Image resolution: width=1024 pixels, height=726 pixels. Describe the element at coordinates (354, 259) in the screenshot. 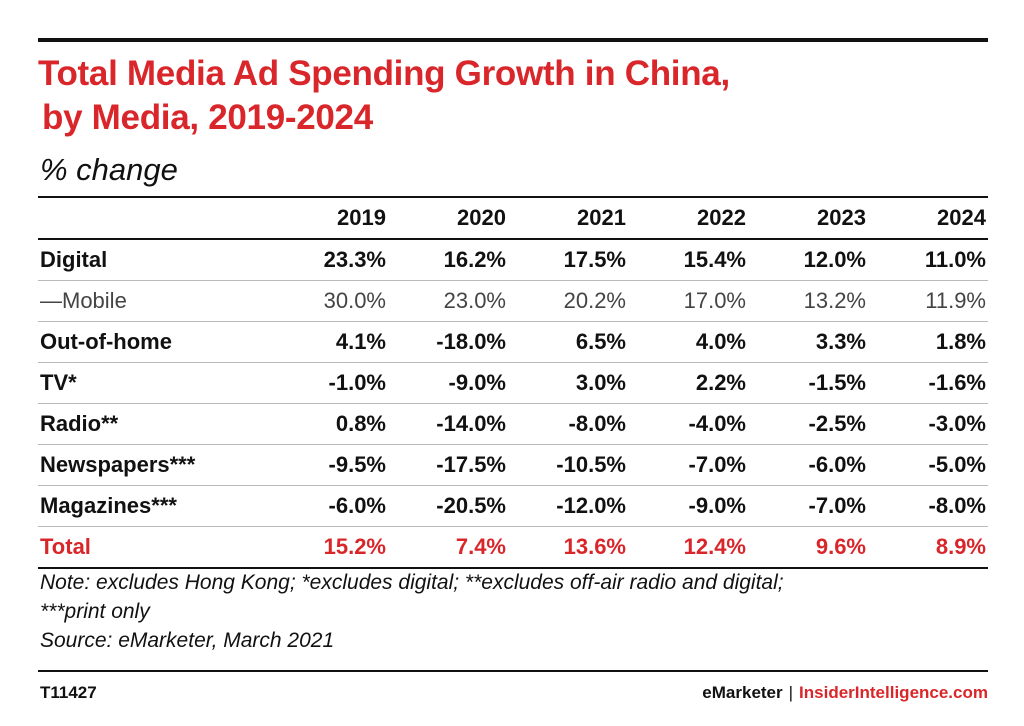

I see `table-cell: 23.3%` at that location.